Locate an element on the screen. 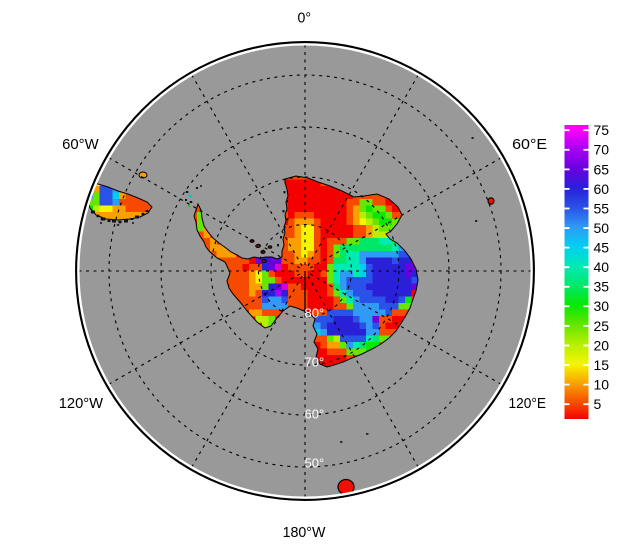  svg-text: 60°E is located at coordinates (529, 144).